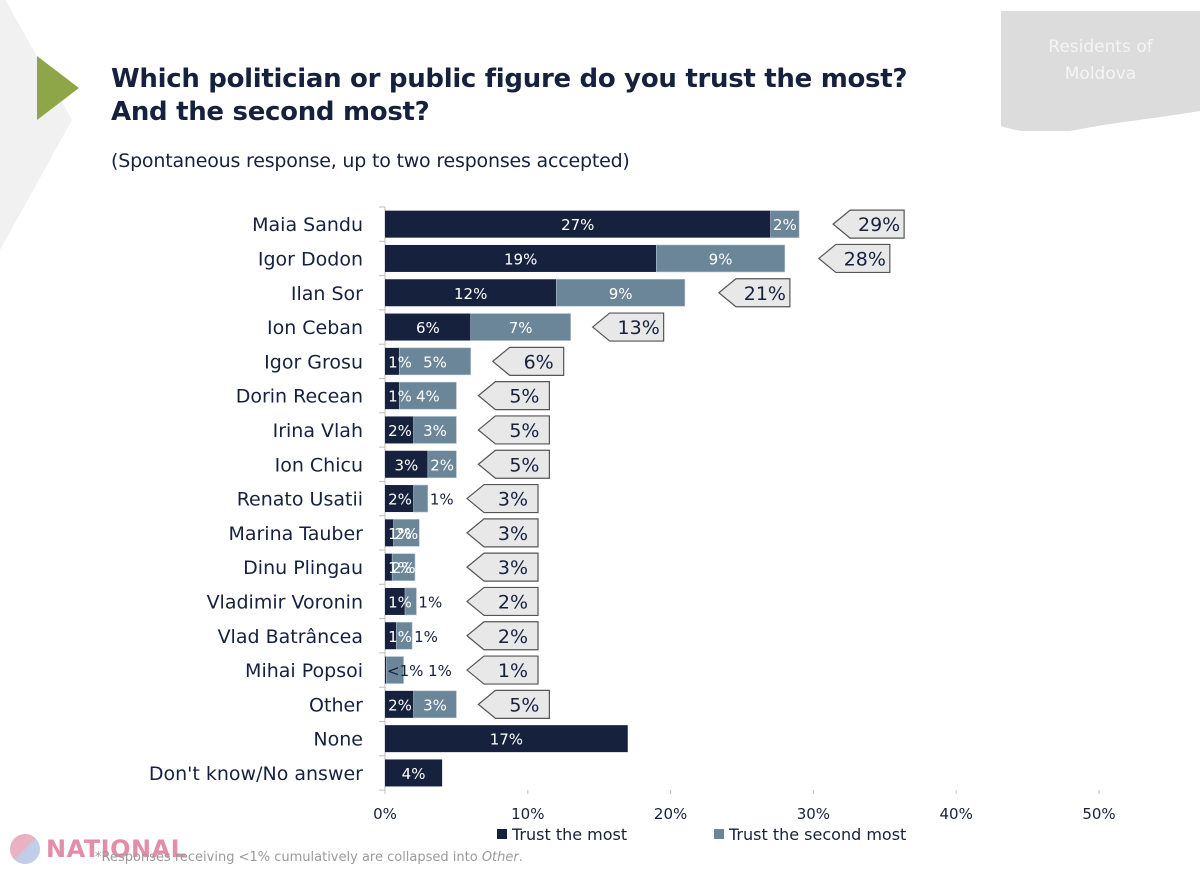 This screenshot has height=871, width=1200. Describe the element at coordinates (639, 328) in the screenshot. I see `total-label: 13%` at that location.